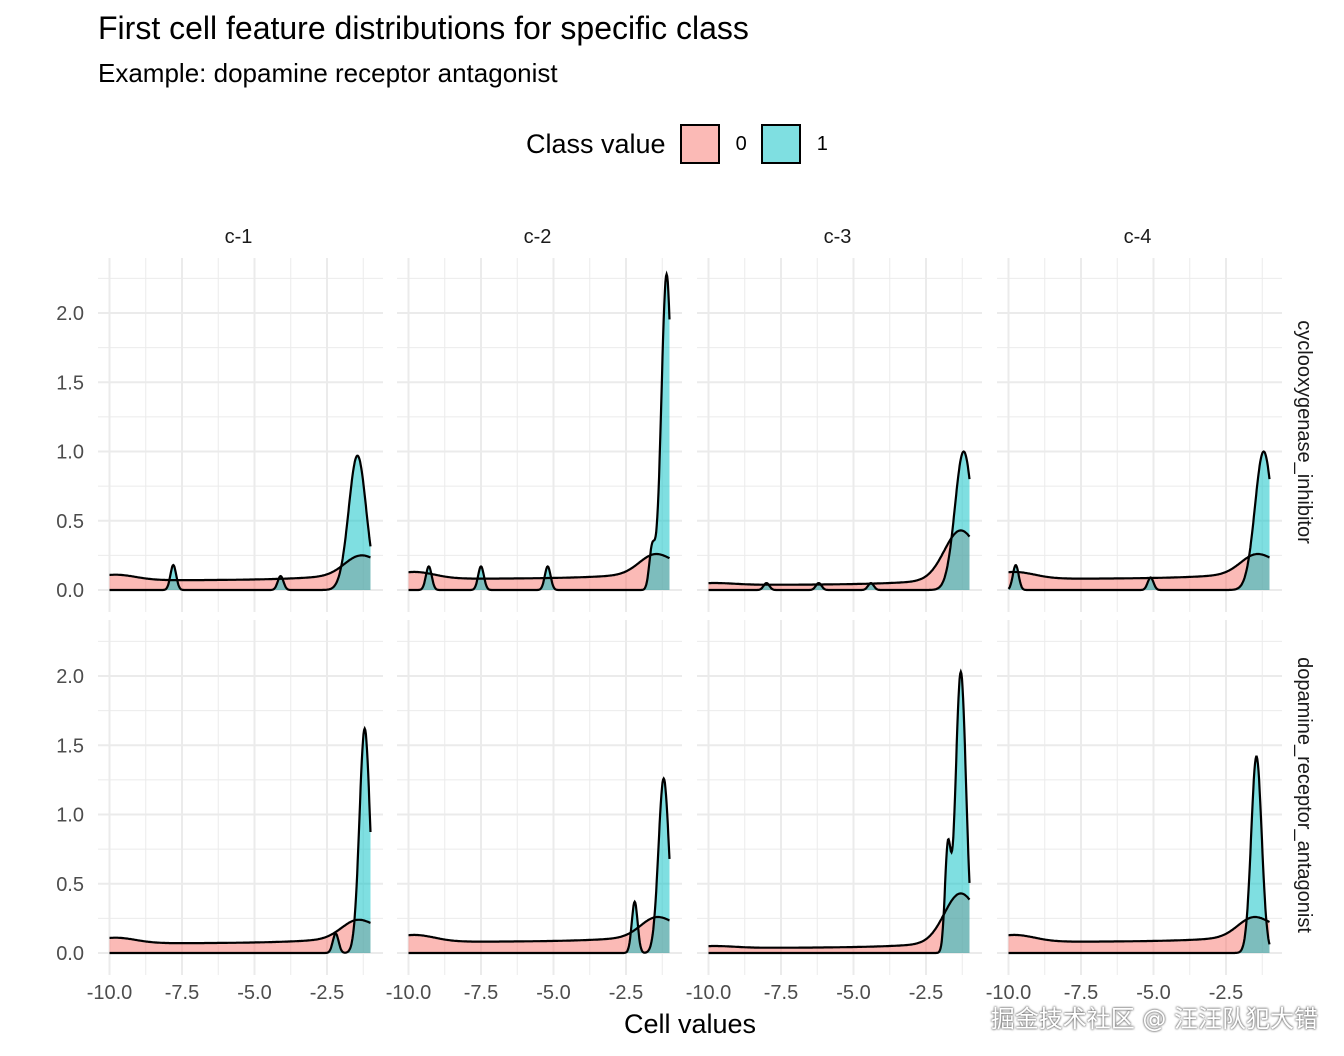 Image resolution: width=1344 pixels, height=1056 pixels. What do you see at coordinates (1304, 795) in the screenshot?
I see `facet-row-label: dopamine_receptor_antagonist` at bounding box center [1304, 795].